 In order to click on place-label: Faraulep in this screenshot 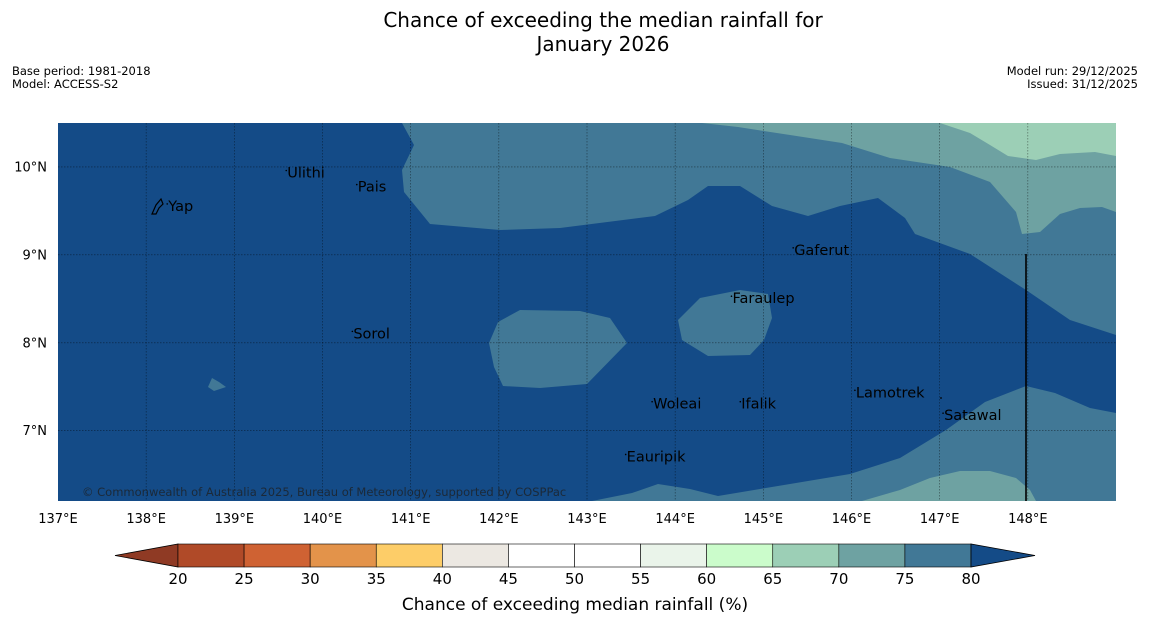, I will do `click(763, 299)`.